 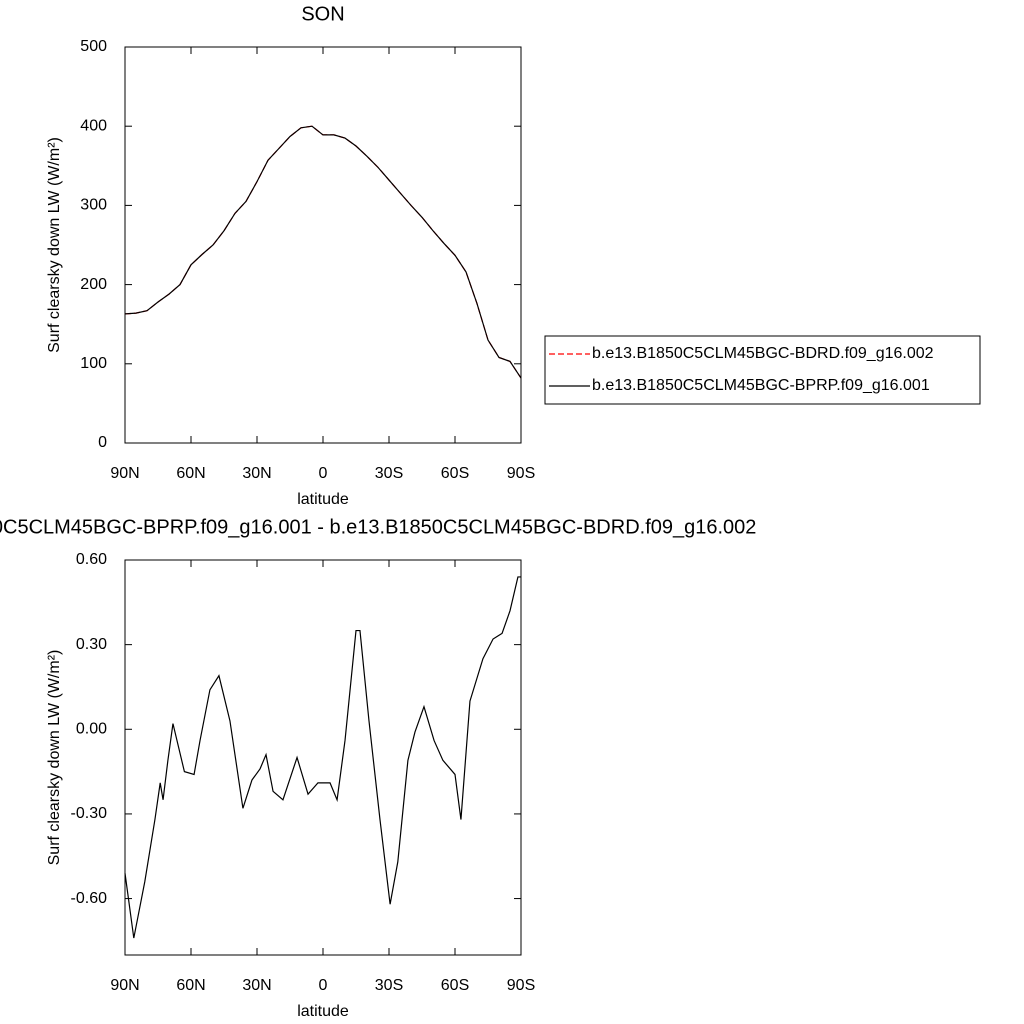 What do you see at coordinates (89, 813) in the screenshot?
I see `y-tick-label: -0.30` at bounding box center [89, 813].